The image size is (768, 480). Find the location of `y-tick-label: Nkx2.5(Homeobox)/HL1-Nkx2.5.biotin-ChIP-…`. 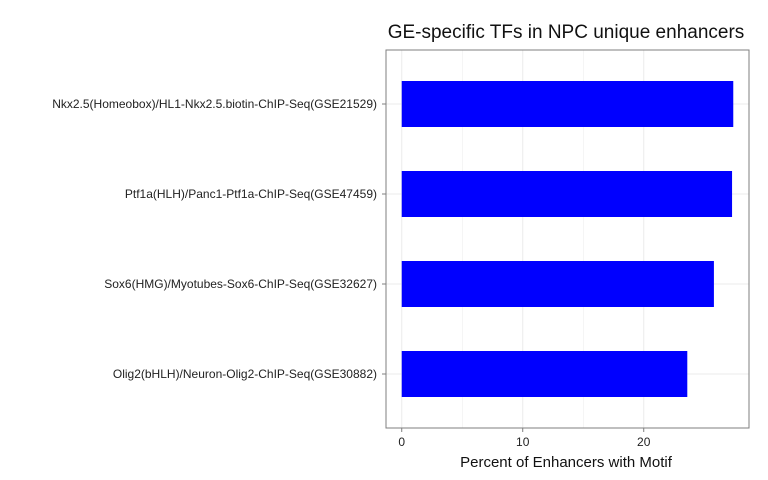

y-tick-label: Nkx2.5(Homeobox)/HL1-Nkx2.5.biotin-ChIP-… is located at coordinates (214, 104).